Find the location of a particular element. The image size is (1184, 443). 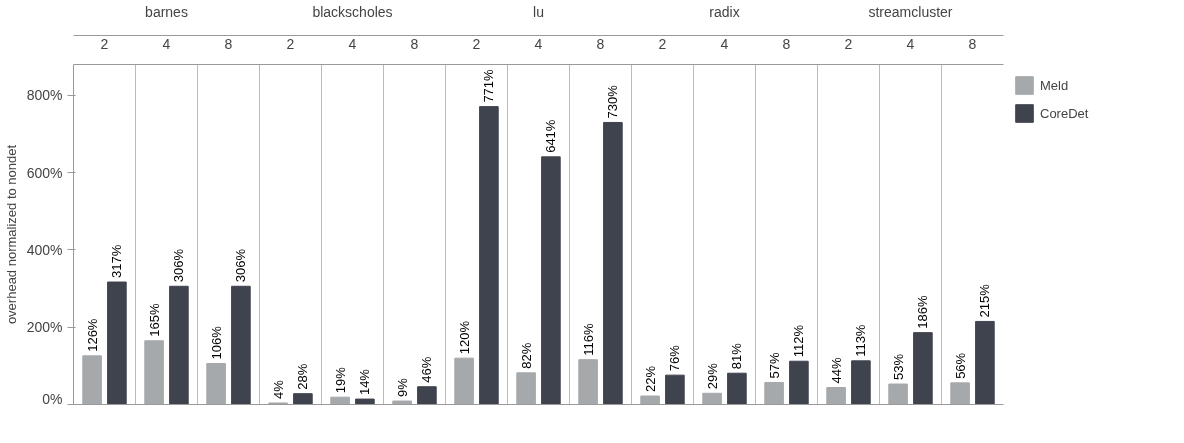

y-tick-label: 800% is located at coordinates (44, 95).